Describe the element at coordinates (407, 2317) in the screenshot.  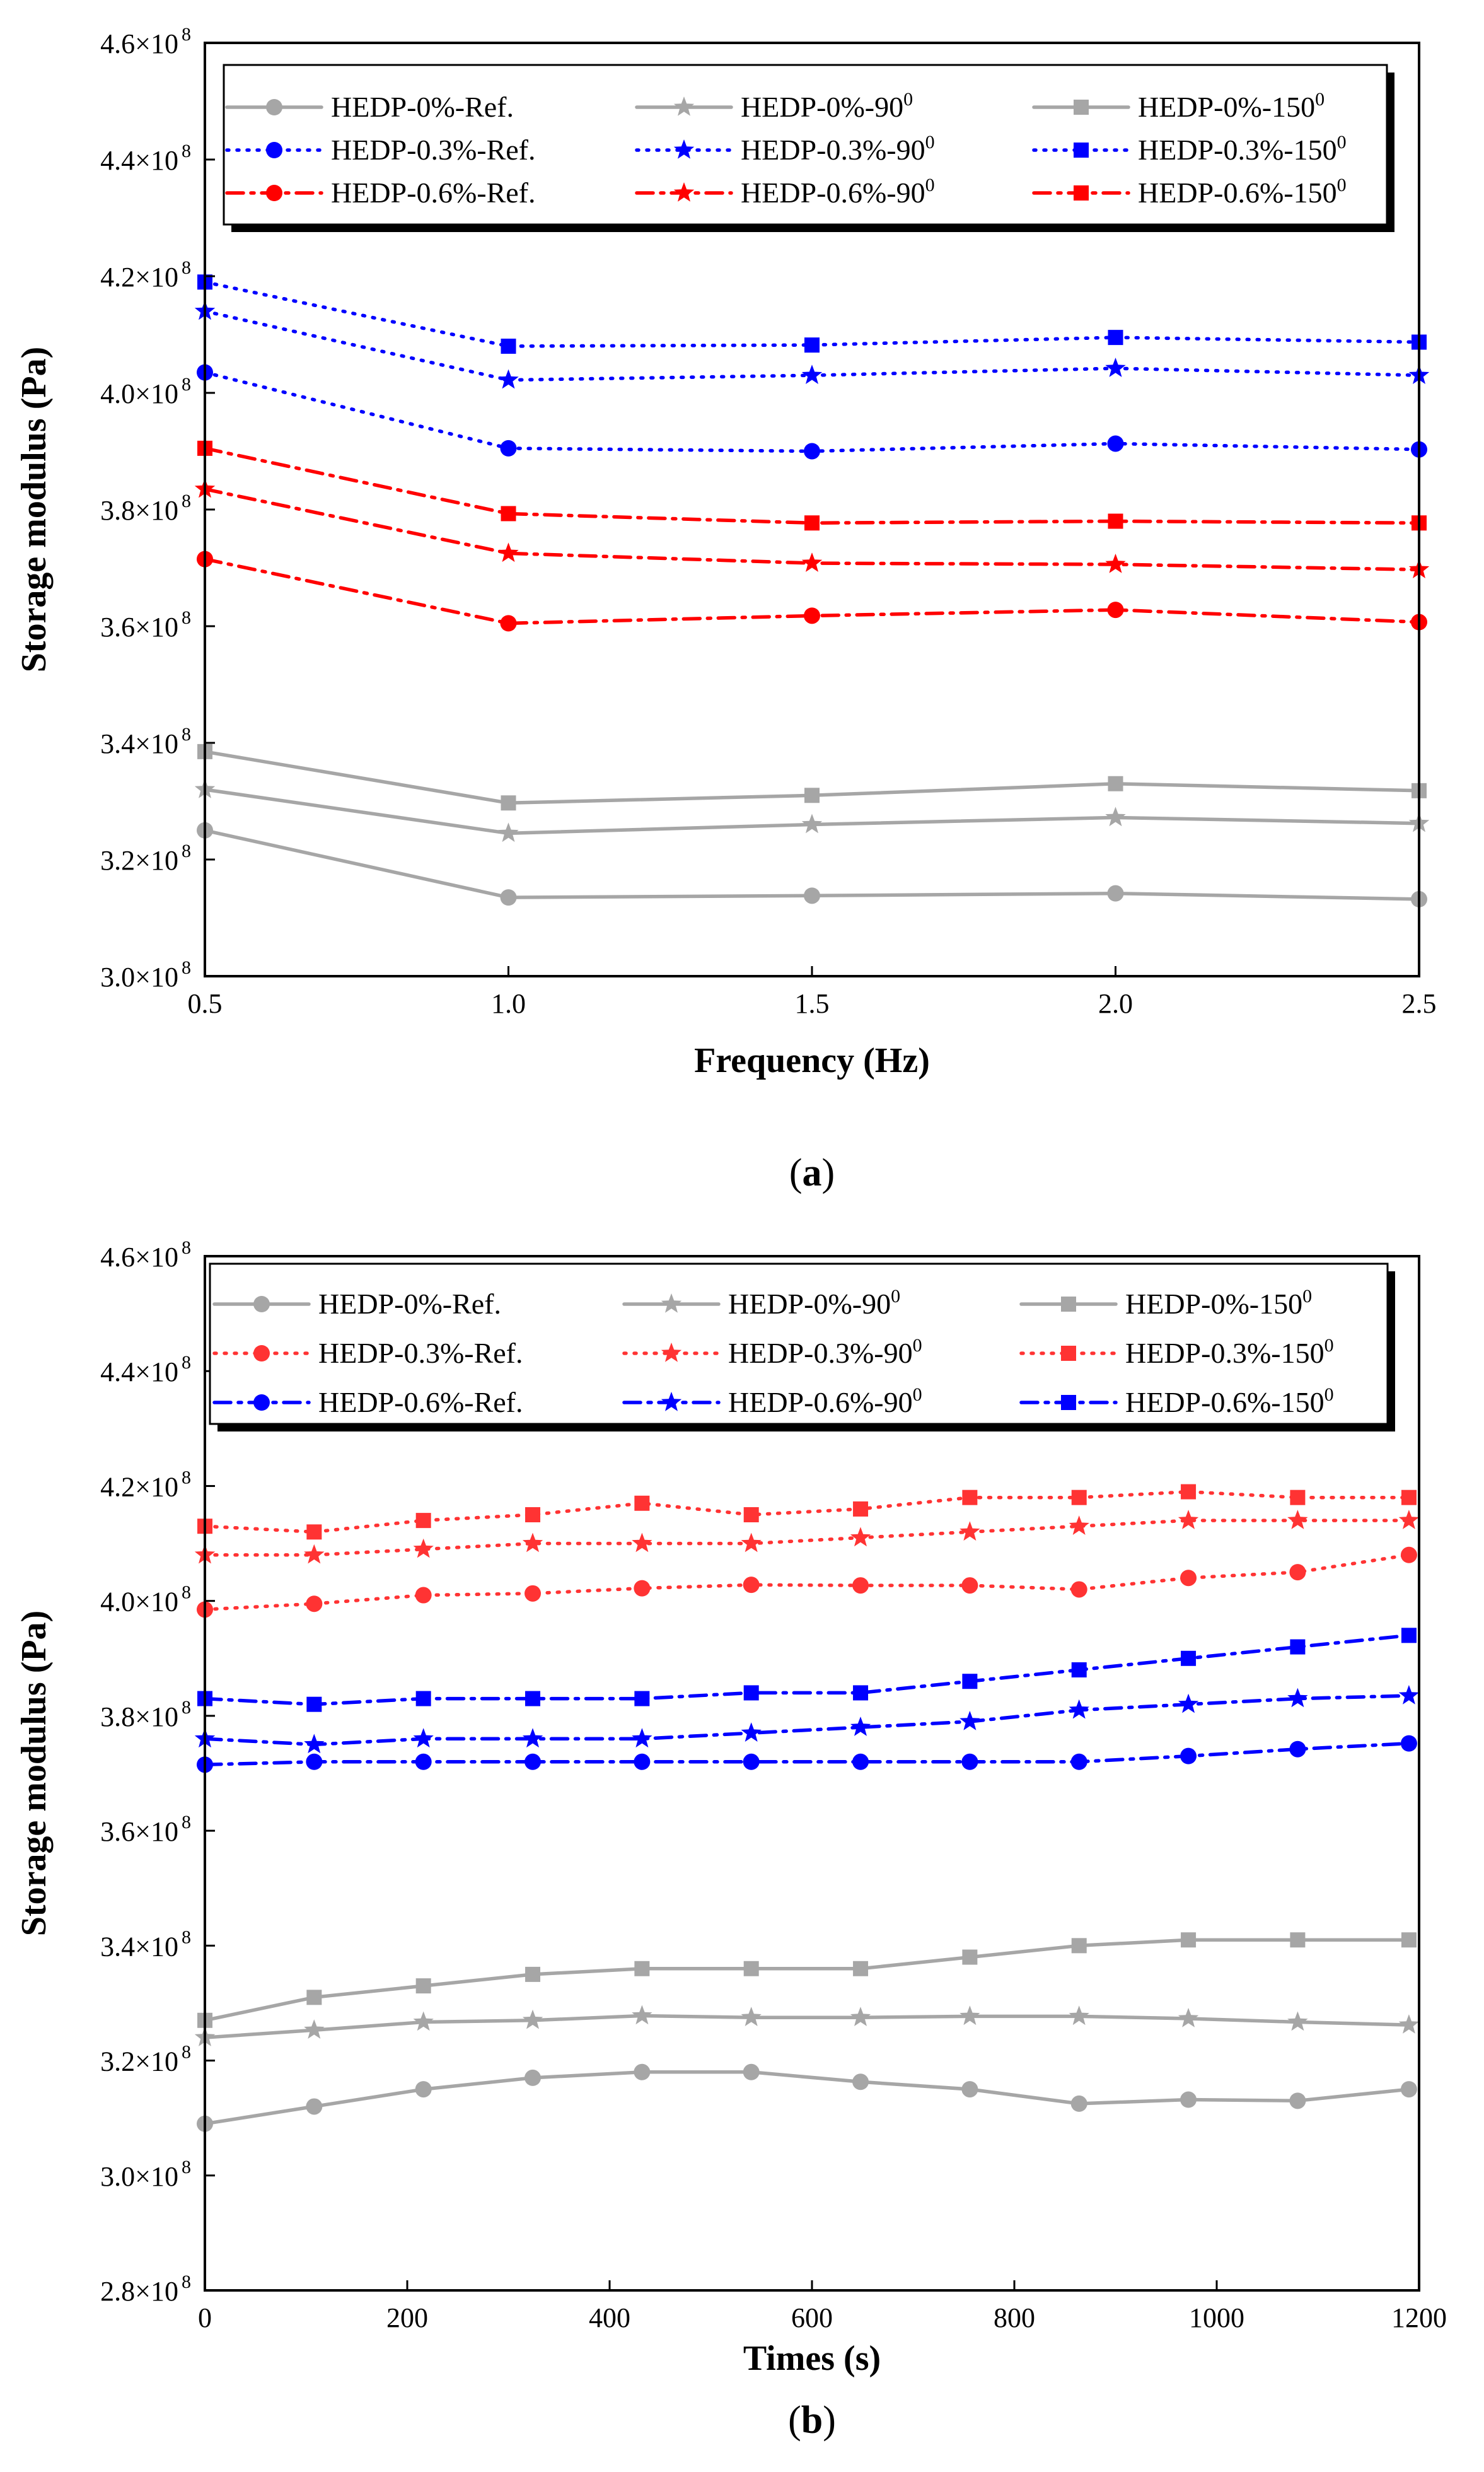
I see `x-tick-label: 200` at that location.